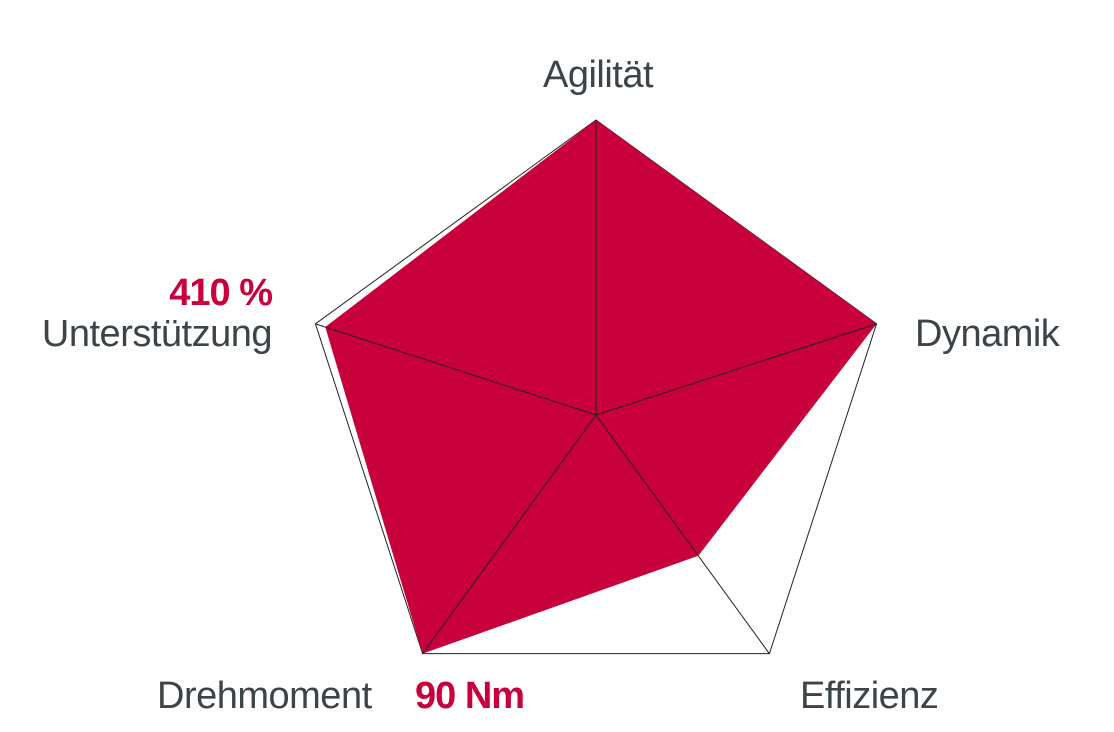  Describe the element at coordinates (869, 696) in the screenshot. I see `axis-label-effizienz: Effizienz` at that location.